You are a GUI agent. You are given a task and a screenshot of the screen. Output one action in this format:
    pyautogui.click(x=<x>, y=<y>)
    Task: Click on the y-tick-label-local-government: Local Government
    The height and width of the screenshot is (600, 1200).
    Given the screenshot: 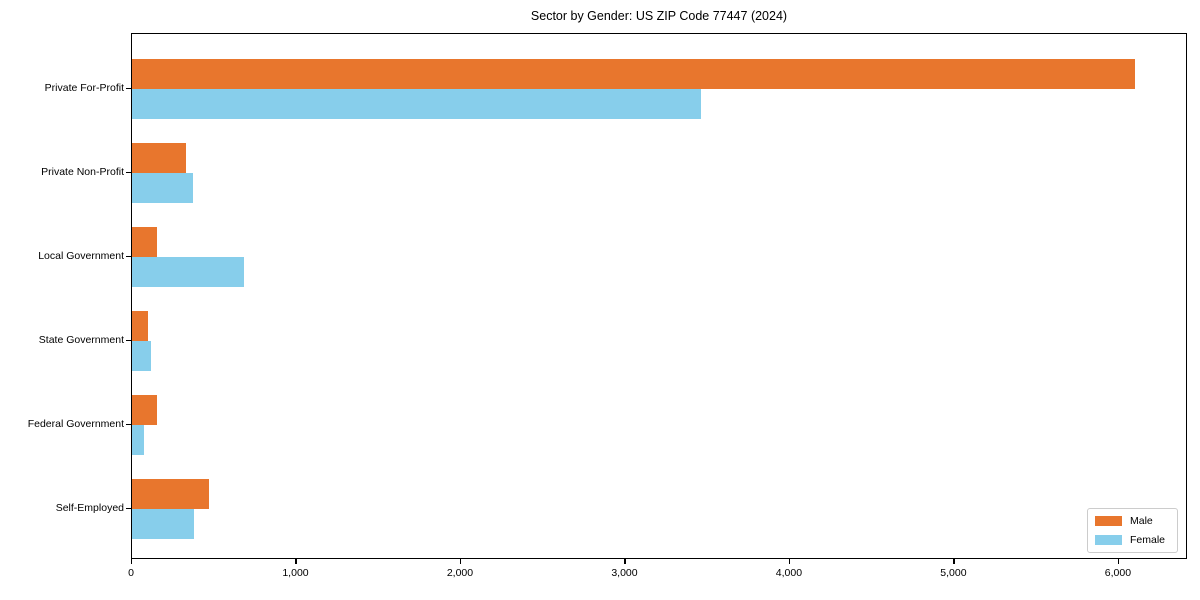 What is the action you would take?
    pyautogui.click(x=81, y=256)
    